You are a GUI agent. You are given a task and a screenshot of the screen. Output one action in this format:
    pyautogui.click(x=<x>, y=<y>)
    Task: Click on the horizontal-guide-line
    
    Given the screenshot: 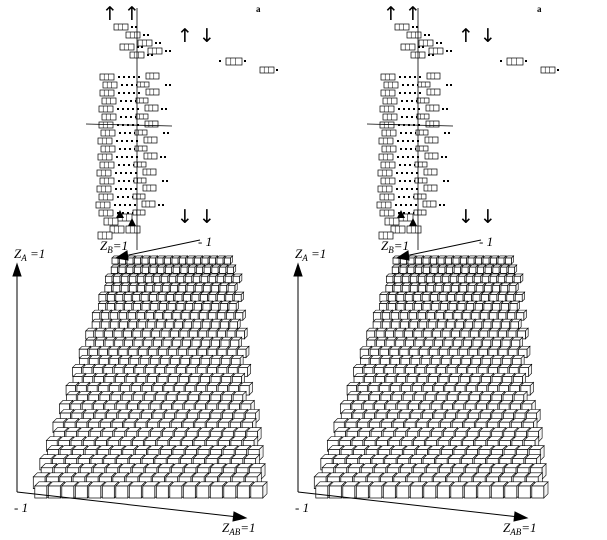 What is the action you would take?
    pyautogui.click(x=410, y=125)
    